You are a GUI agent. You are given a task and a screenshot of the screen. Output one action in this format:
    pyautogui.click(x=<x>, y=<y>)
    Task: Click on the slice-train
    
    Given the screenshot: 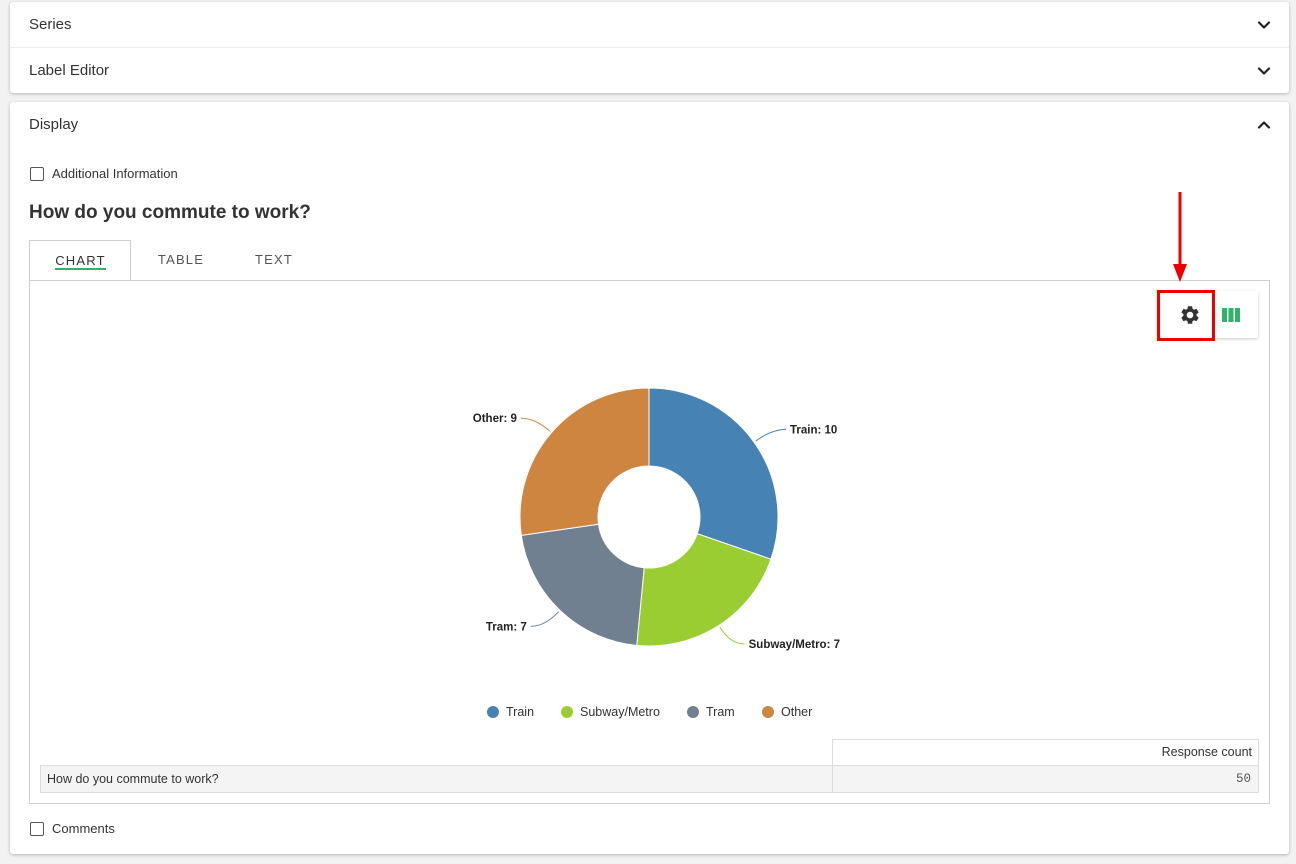 What is the action you would take?
    pyautogui.click(x=713, y=473)
    